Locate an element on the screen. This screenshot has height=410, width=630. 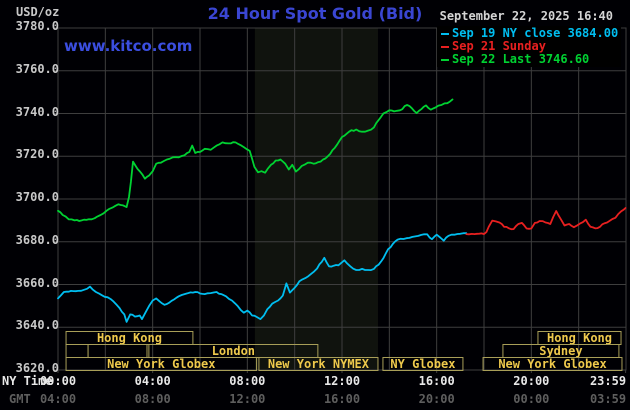
y-tick-label: 3720.0 is located at coordinates (37, 154).